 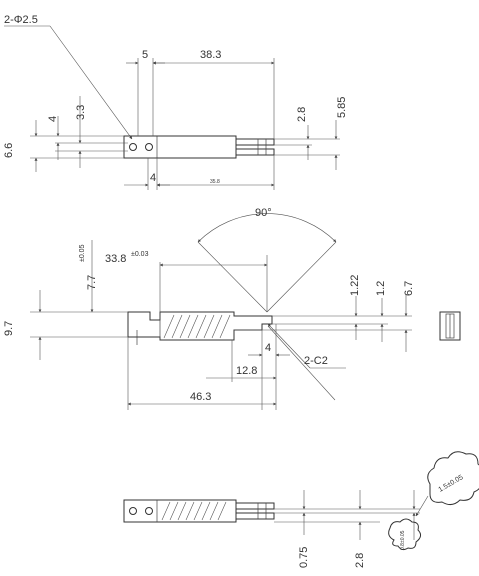 What do you see at coordinates (403, 540) in the screenshot?
I see `note-small-text: 0.8±0.05` at bounding box center [403, 540].